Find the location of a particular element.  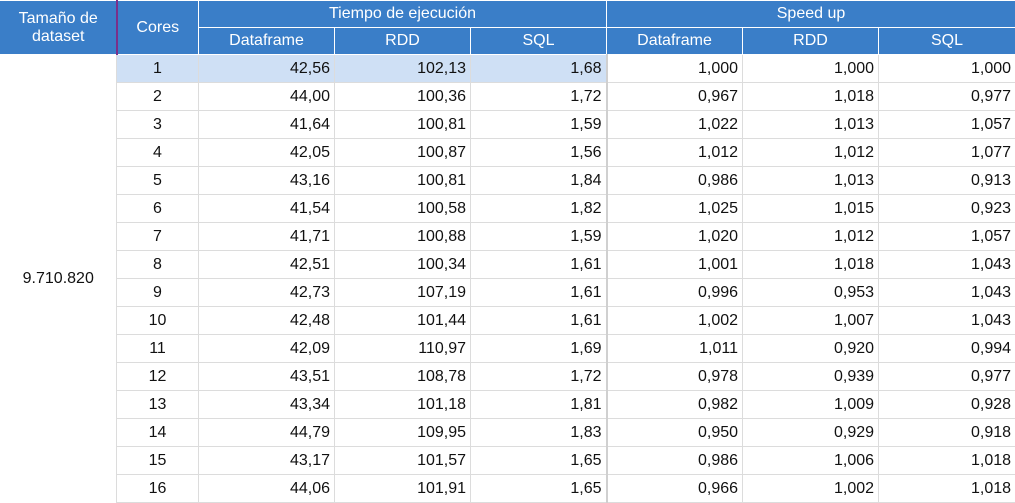

cell-speedup-dataframe: 1,011 is located at coordinates (675, 348).